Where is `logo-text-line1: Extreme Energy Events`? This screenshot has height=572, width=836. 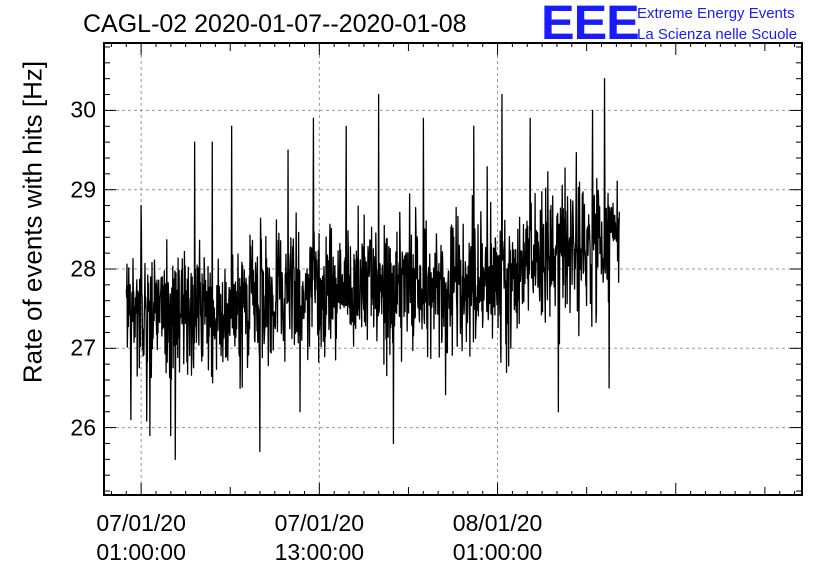 logo-text-line1: Extreme Energy Events is located at coordinates (716, 13).